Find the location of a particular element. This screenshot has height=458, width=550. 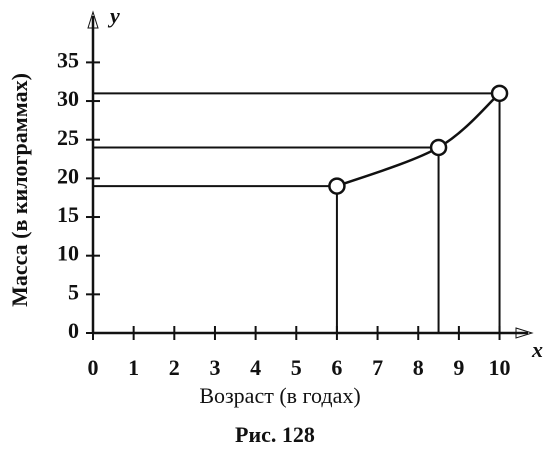

x-tick-label: 4 is located at coordinates (255, 367).